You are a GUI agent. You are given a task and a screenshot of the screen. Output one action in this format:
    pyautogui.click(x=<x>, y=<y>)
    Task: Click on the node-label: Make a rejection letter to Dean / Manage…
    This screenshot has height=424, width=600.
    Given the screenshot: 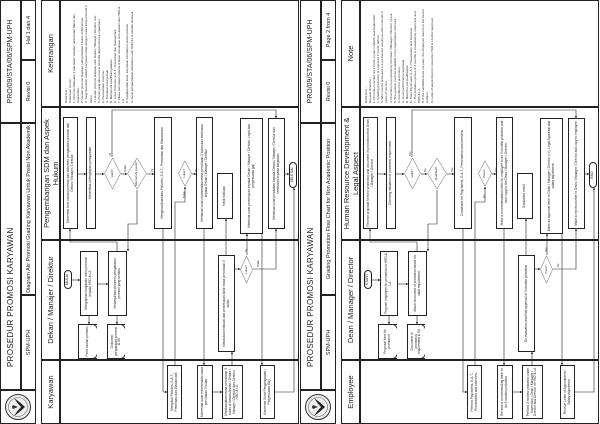 What is the action you would take?
    pyautogui.click(x=575, y=173)
    